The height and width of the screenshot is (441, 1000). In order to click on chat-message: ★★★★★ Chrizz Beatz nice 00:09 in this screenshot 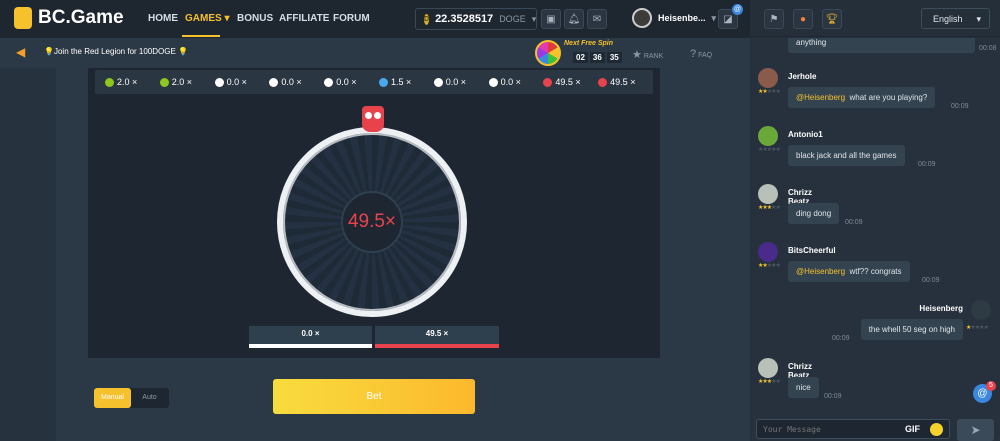, I will do `click(800, 379)`.